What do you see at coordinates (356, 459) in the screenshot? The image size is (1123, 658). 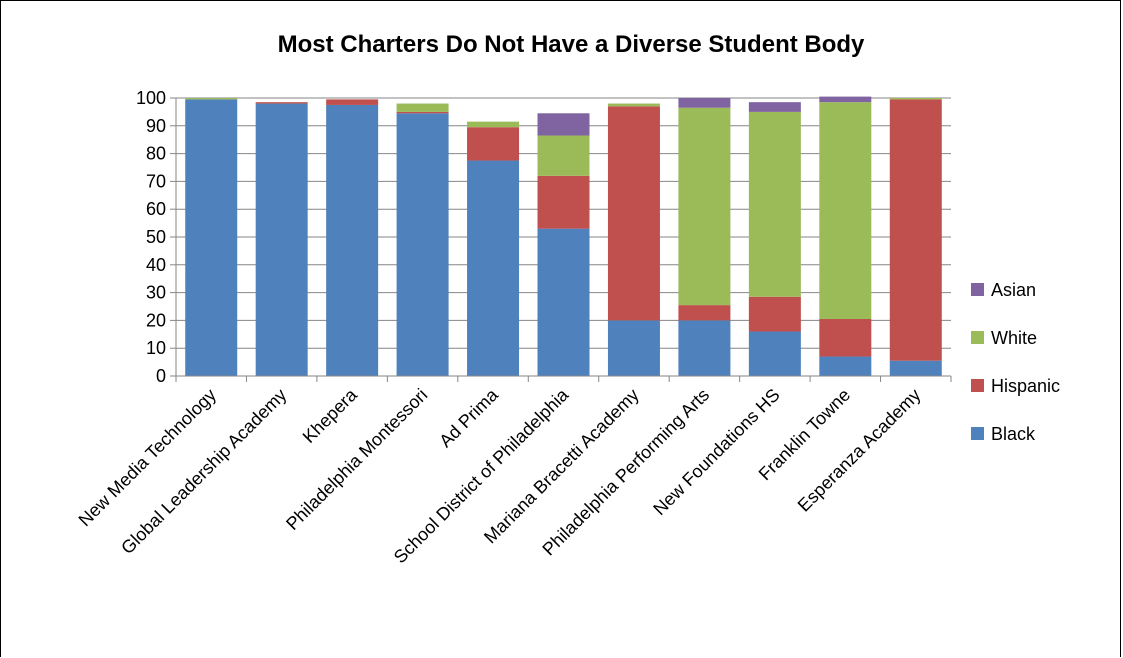 I see `x-category-label: Philadelphia Montessori` at bounding box center [356, 459].